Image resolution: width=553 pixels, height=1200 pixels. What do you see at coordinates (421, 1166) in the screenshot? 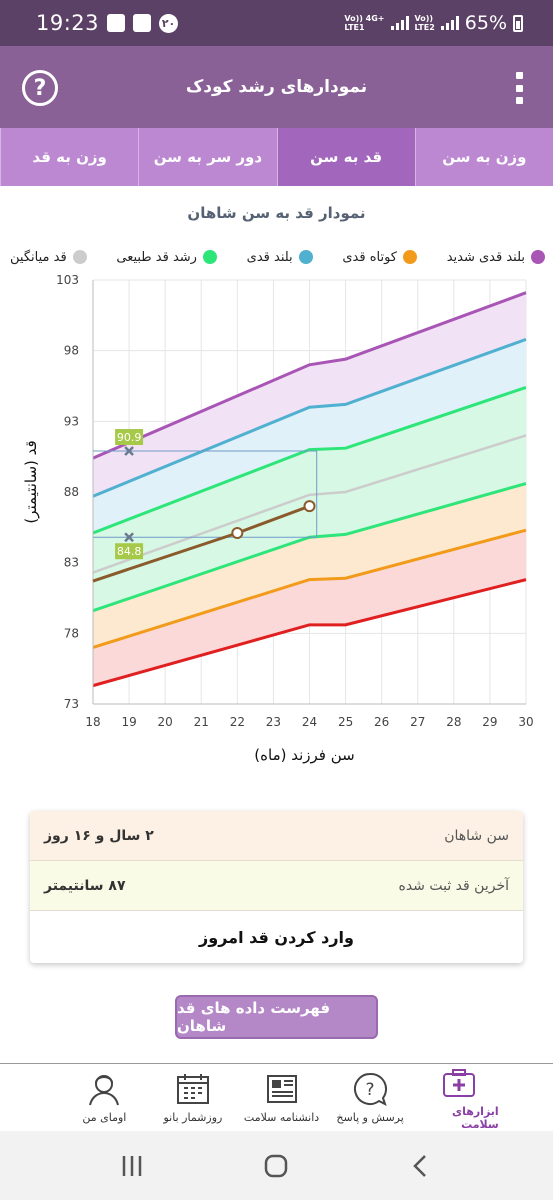
I see `back-icon` at bounding box center [421, 1166].